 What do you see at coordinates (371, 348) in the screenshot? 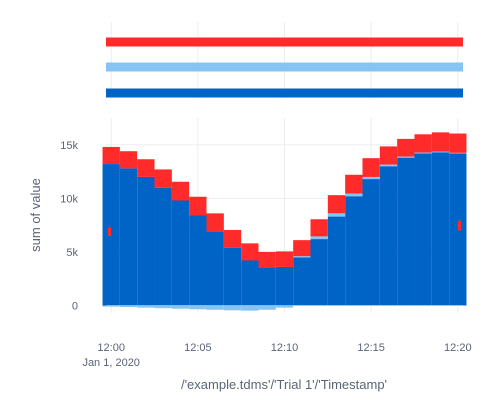
I see `x-tick-label-3: 12:15` at bounding box center [371, 348].